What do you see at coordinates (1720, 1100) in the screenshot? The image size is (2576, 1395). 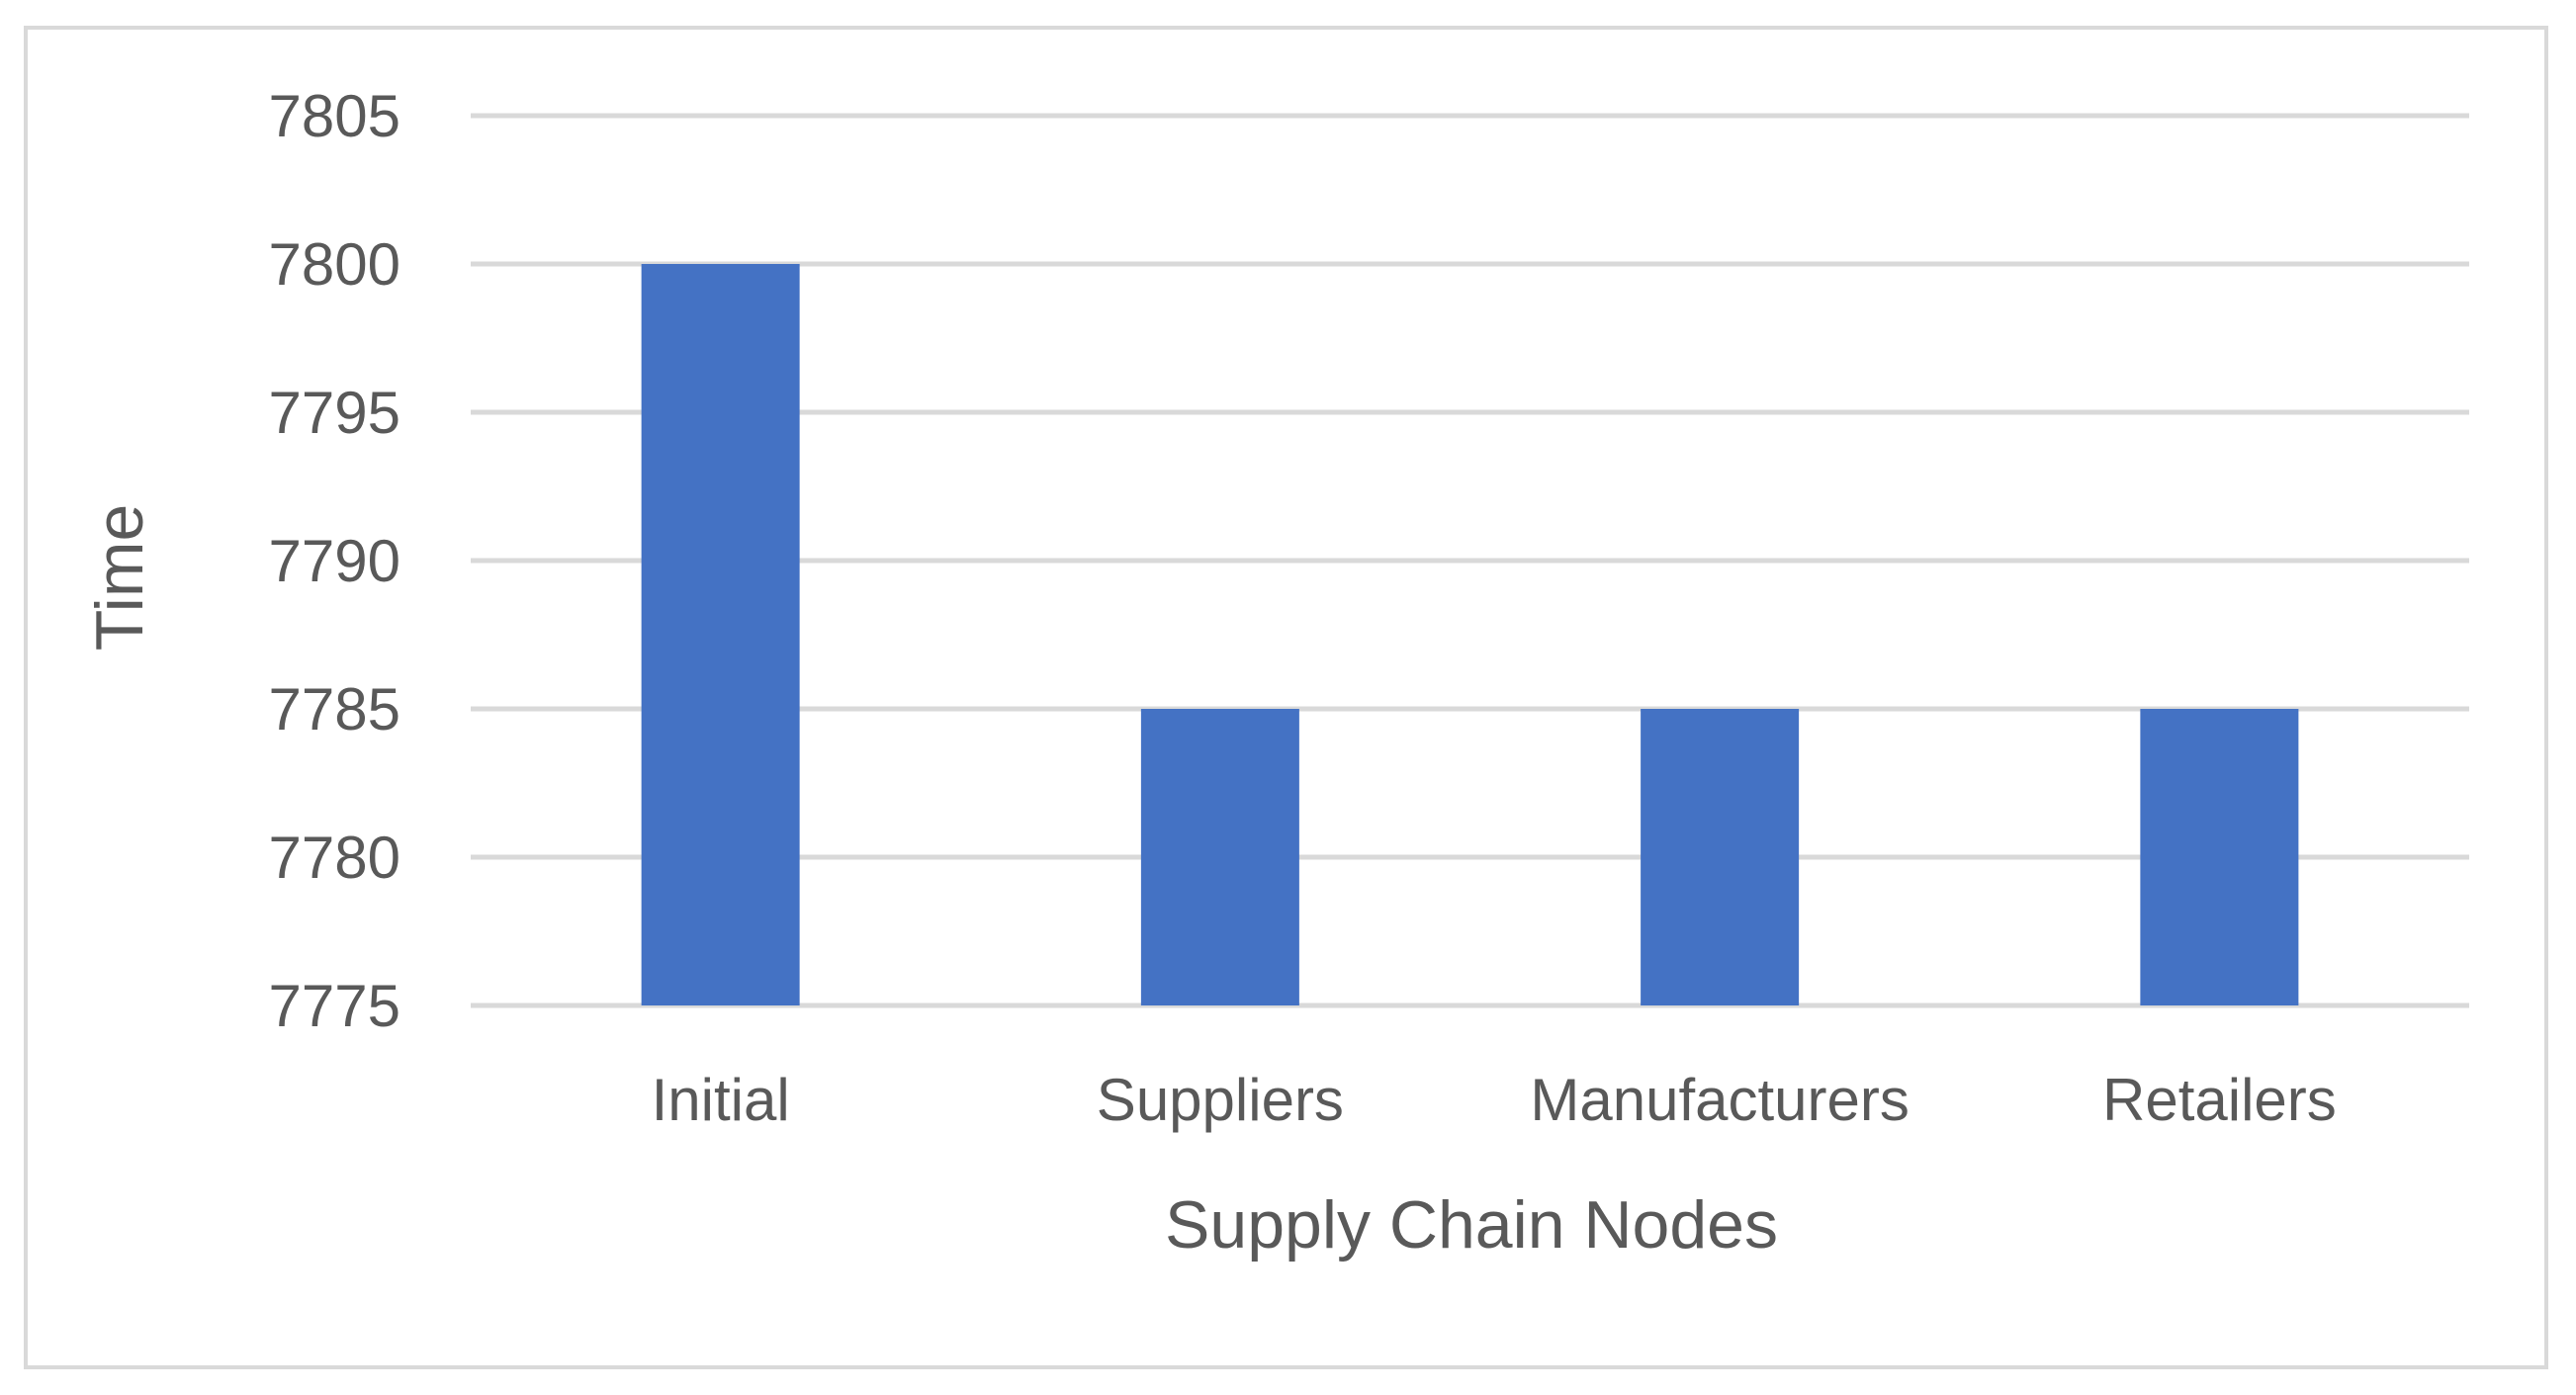 I see `x-tick-label: Manufacturers` at bounding box center [1720, 1100].